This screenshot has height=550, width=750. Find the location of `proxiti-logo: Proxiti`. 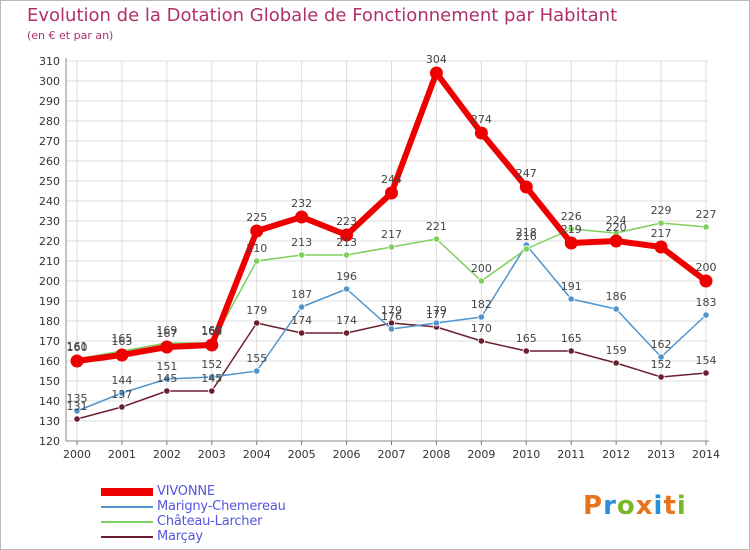

proxiti-logo: Proxiti is located at coordinates (635, 506).